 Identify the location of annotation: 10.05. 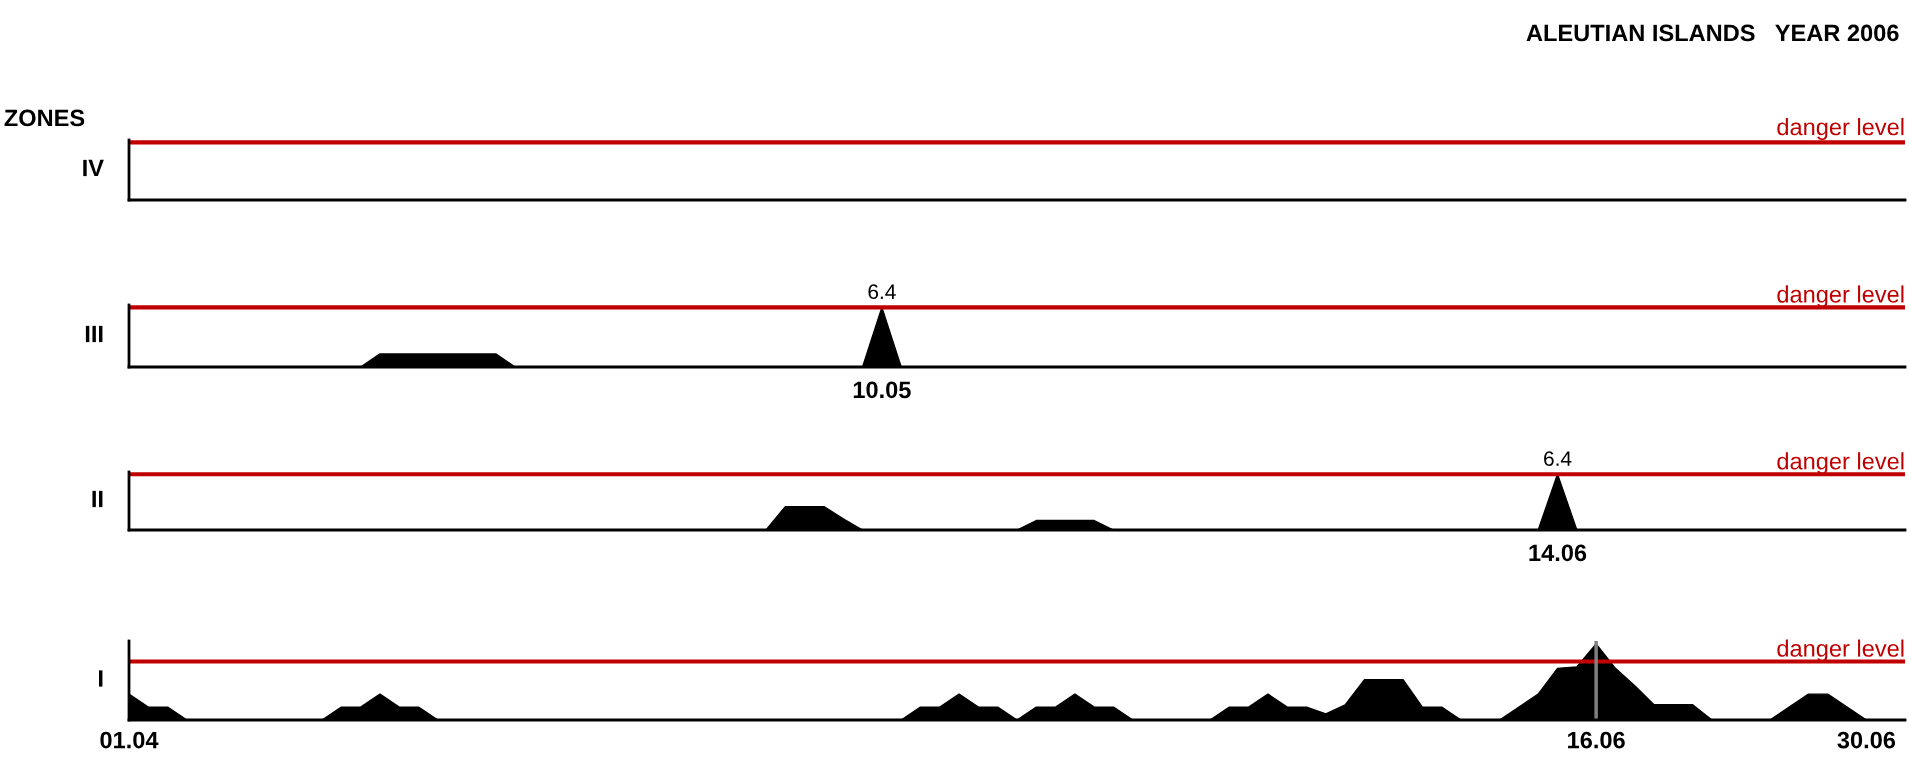
(882, 390).